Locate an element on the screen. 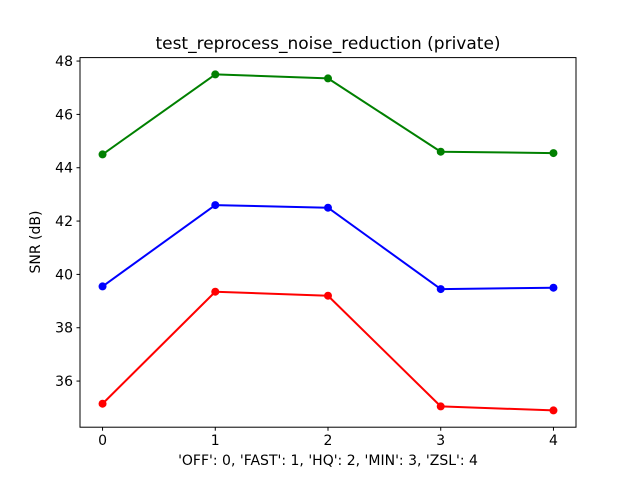  x-tick-label: 0 is located at coordinates (102, 441).